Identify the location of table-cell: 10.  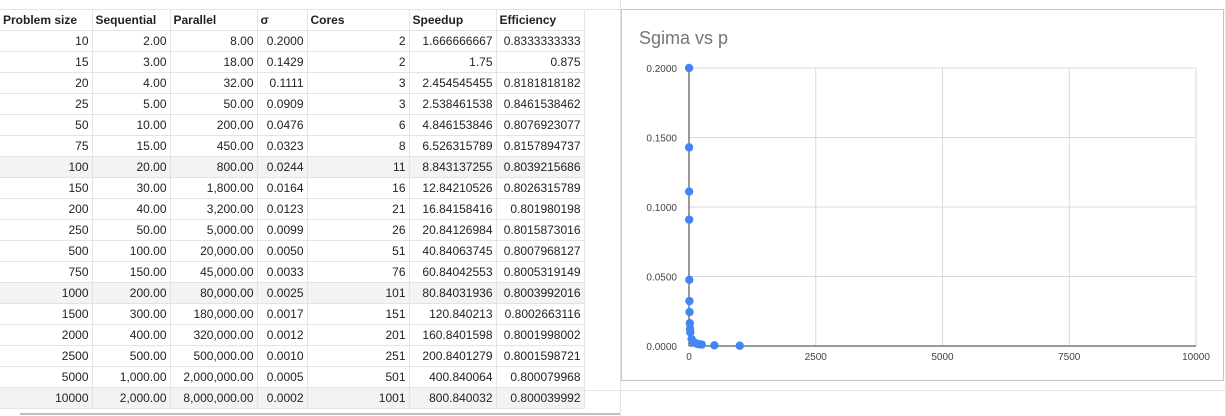
(46, 41).